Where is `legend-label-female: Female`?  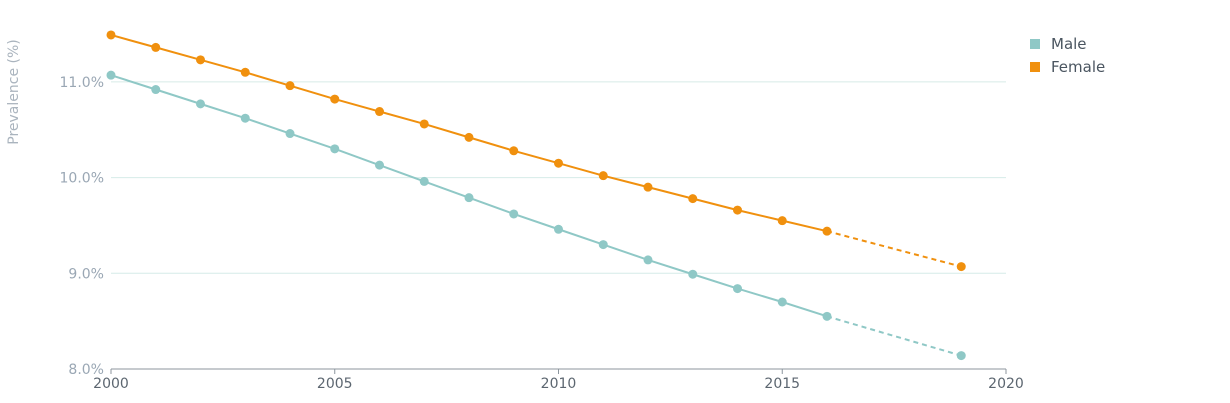 legend-label-female: Female is located at coordinates (1078, 66).